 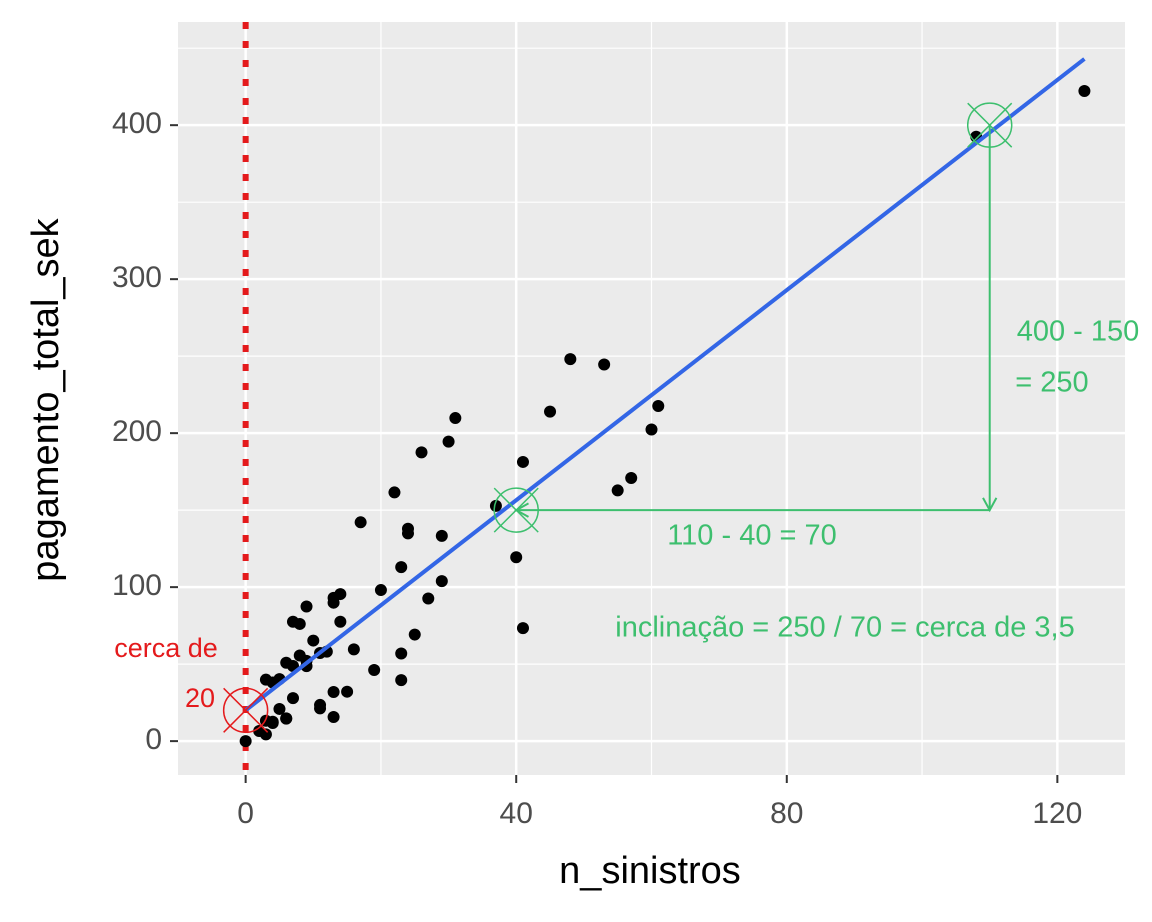 What do you see at coordinates (1051, 383) in the screenshot?
I see `annotation: = 250` at bounding box center [1051, 383].